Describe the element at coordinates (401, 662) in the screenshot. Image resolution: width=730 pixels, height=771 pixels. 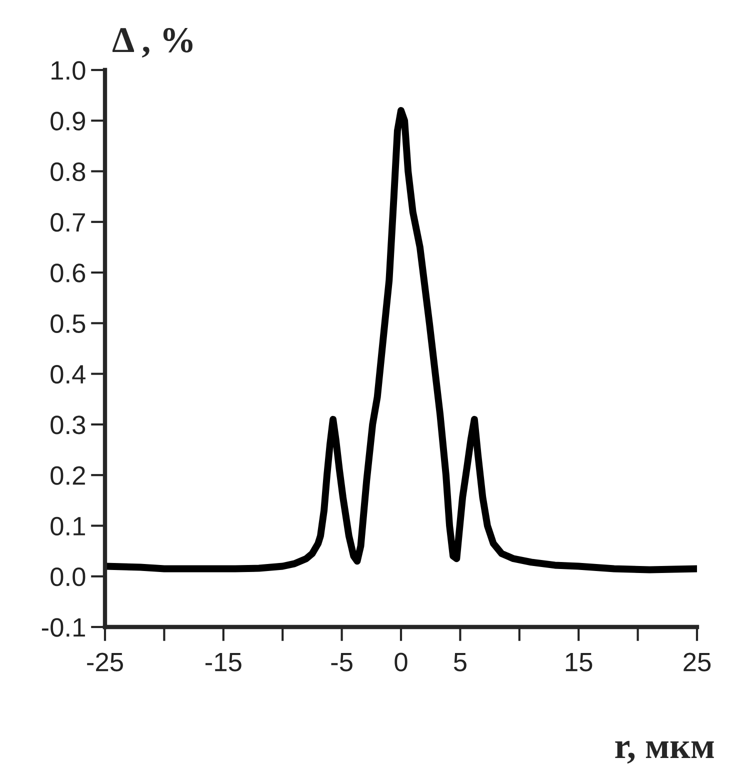
I see `x-tick-label: 0` at that location.